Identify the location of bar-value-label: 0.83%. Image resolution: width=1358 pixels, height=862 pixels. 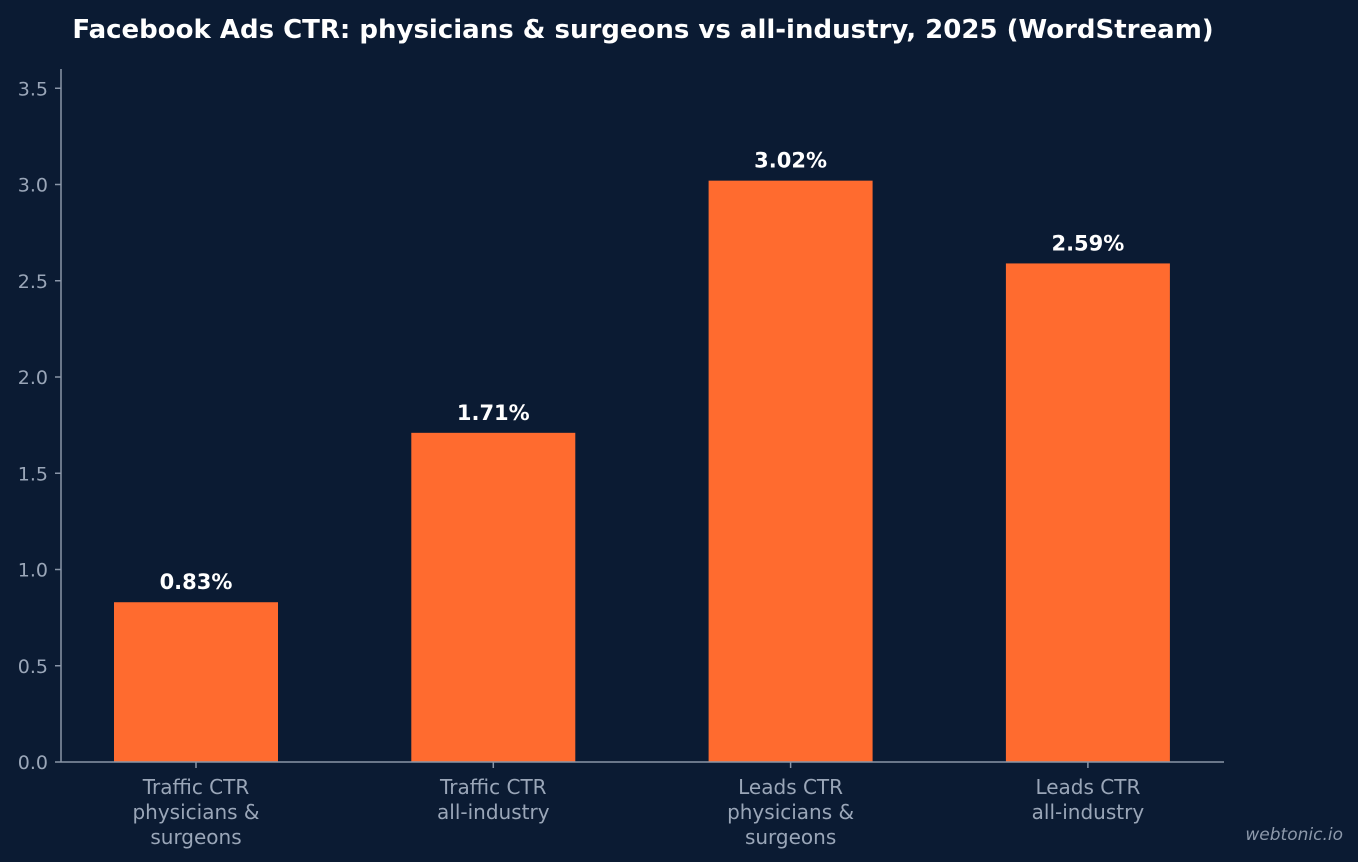
(196, 582).